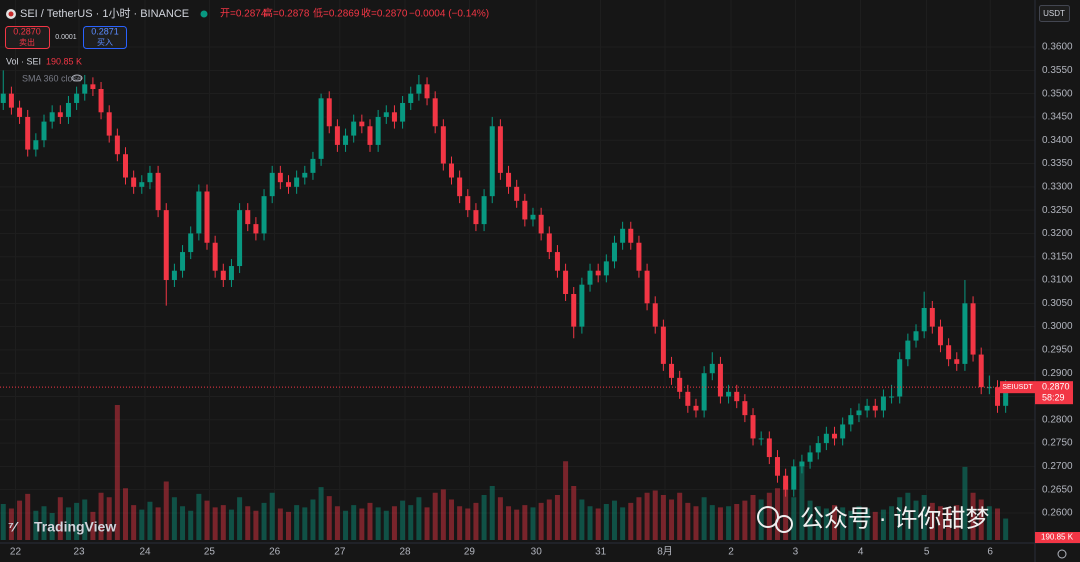  Describe the element at coordinates (1062, 554) in the screenshot. I see `settings-icon` at that location.